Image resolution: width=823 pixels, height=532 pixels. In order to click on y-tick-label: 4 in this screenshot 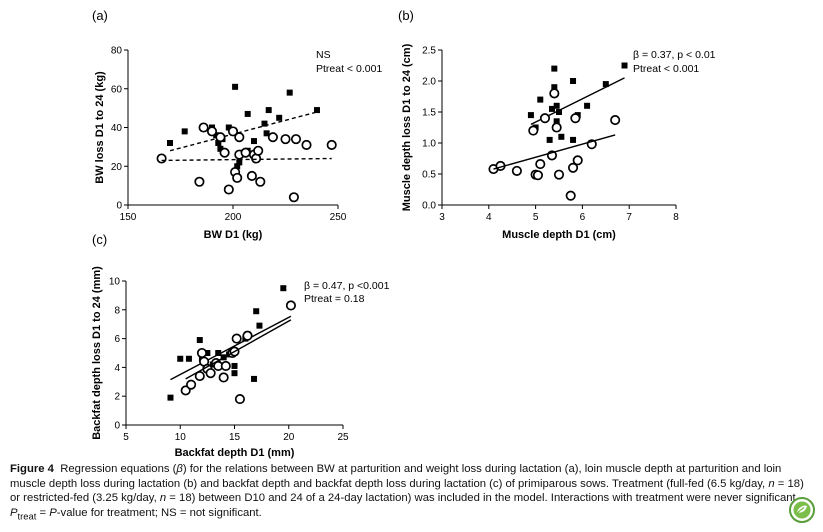, I will do `click(117, 368)`.